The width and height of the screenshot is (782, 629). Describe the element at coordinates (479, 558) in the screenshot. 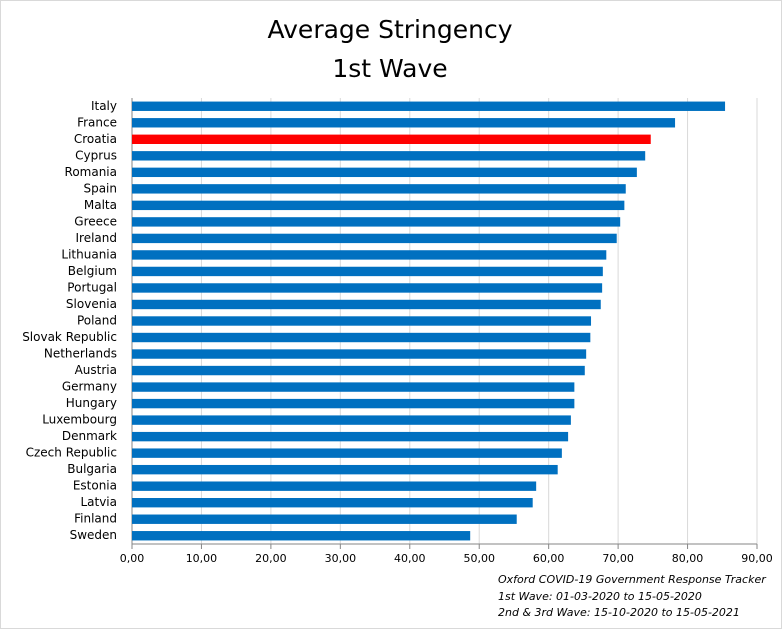

I see `x-tick-label: 50,00` at that location.